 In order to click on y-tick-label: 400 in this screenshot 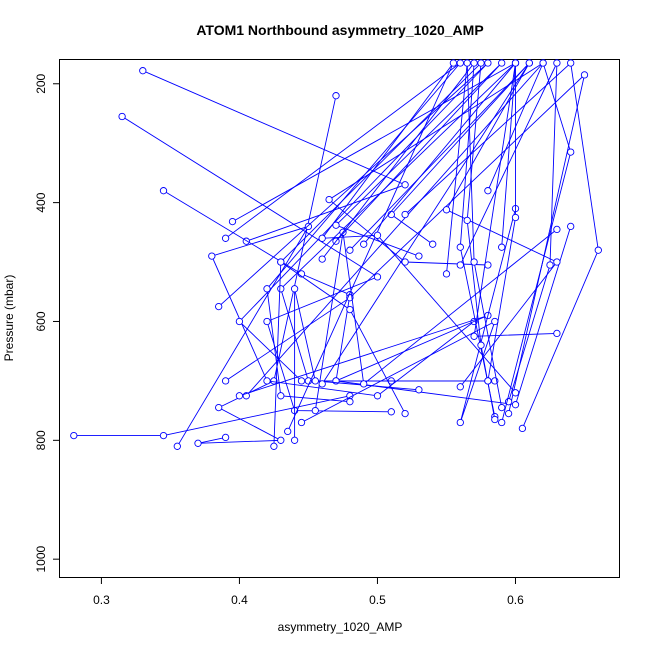, I will do `click(41, 202)`.